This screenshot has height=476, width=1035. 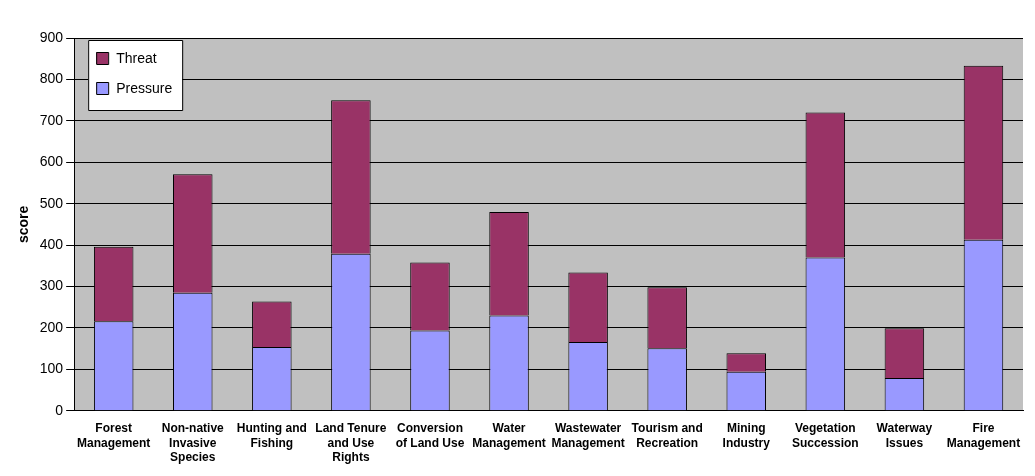 I want to click on y-tick-label: 700, so click(x=51, y=119).